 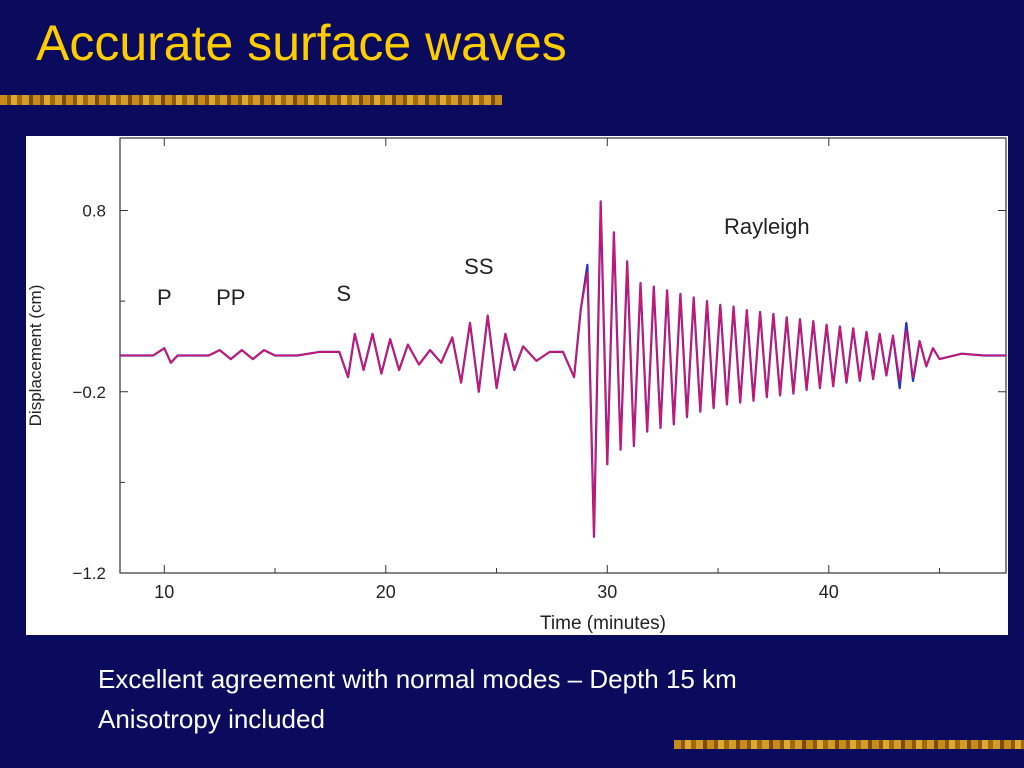 What do you see at coordinates (607, 592) in the screenshot?
I see `x-tick-label: 30` at bounding box center [607, 592].